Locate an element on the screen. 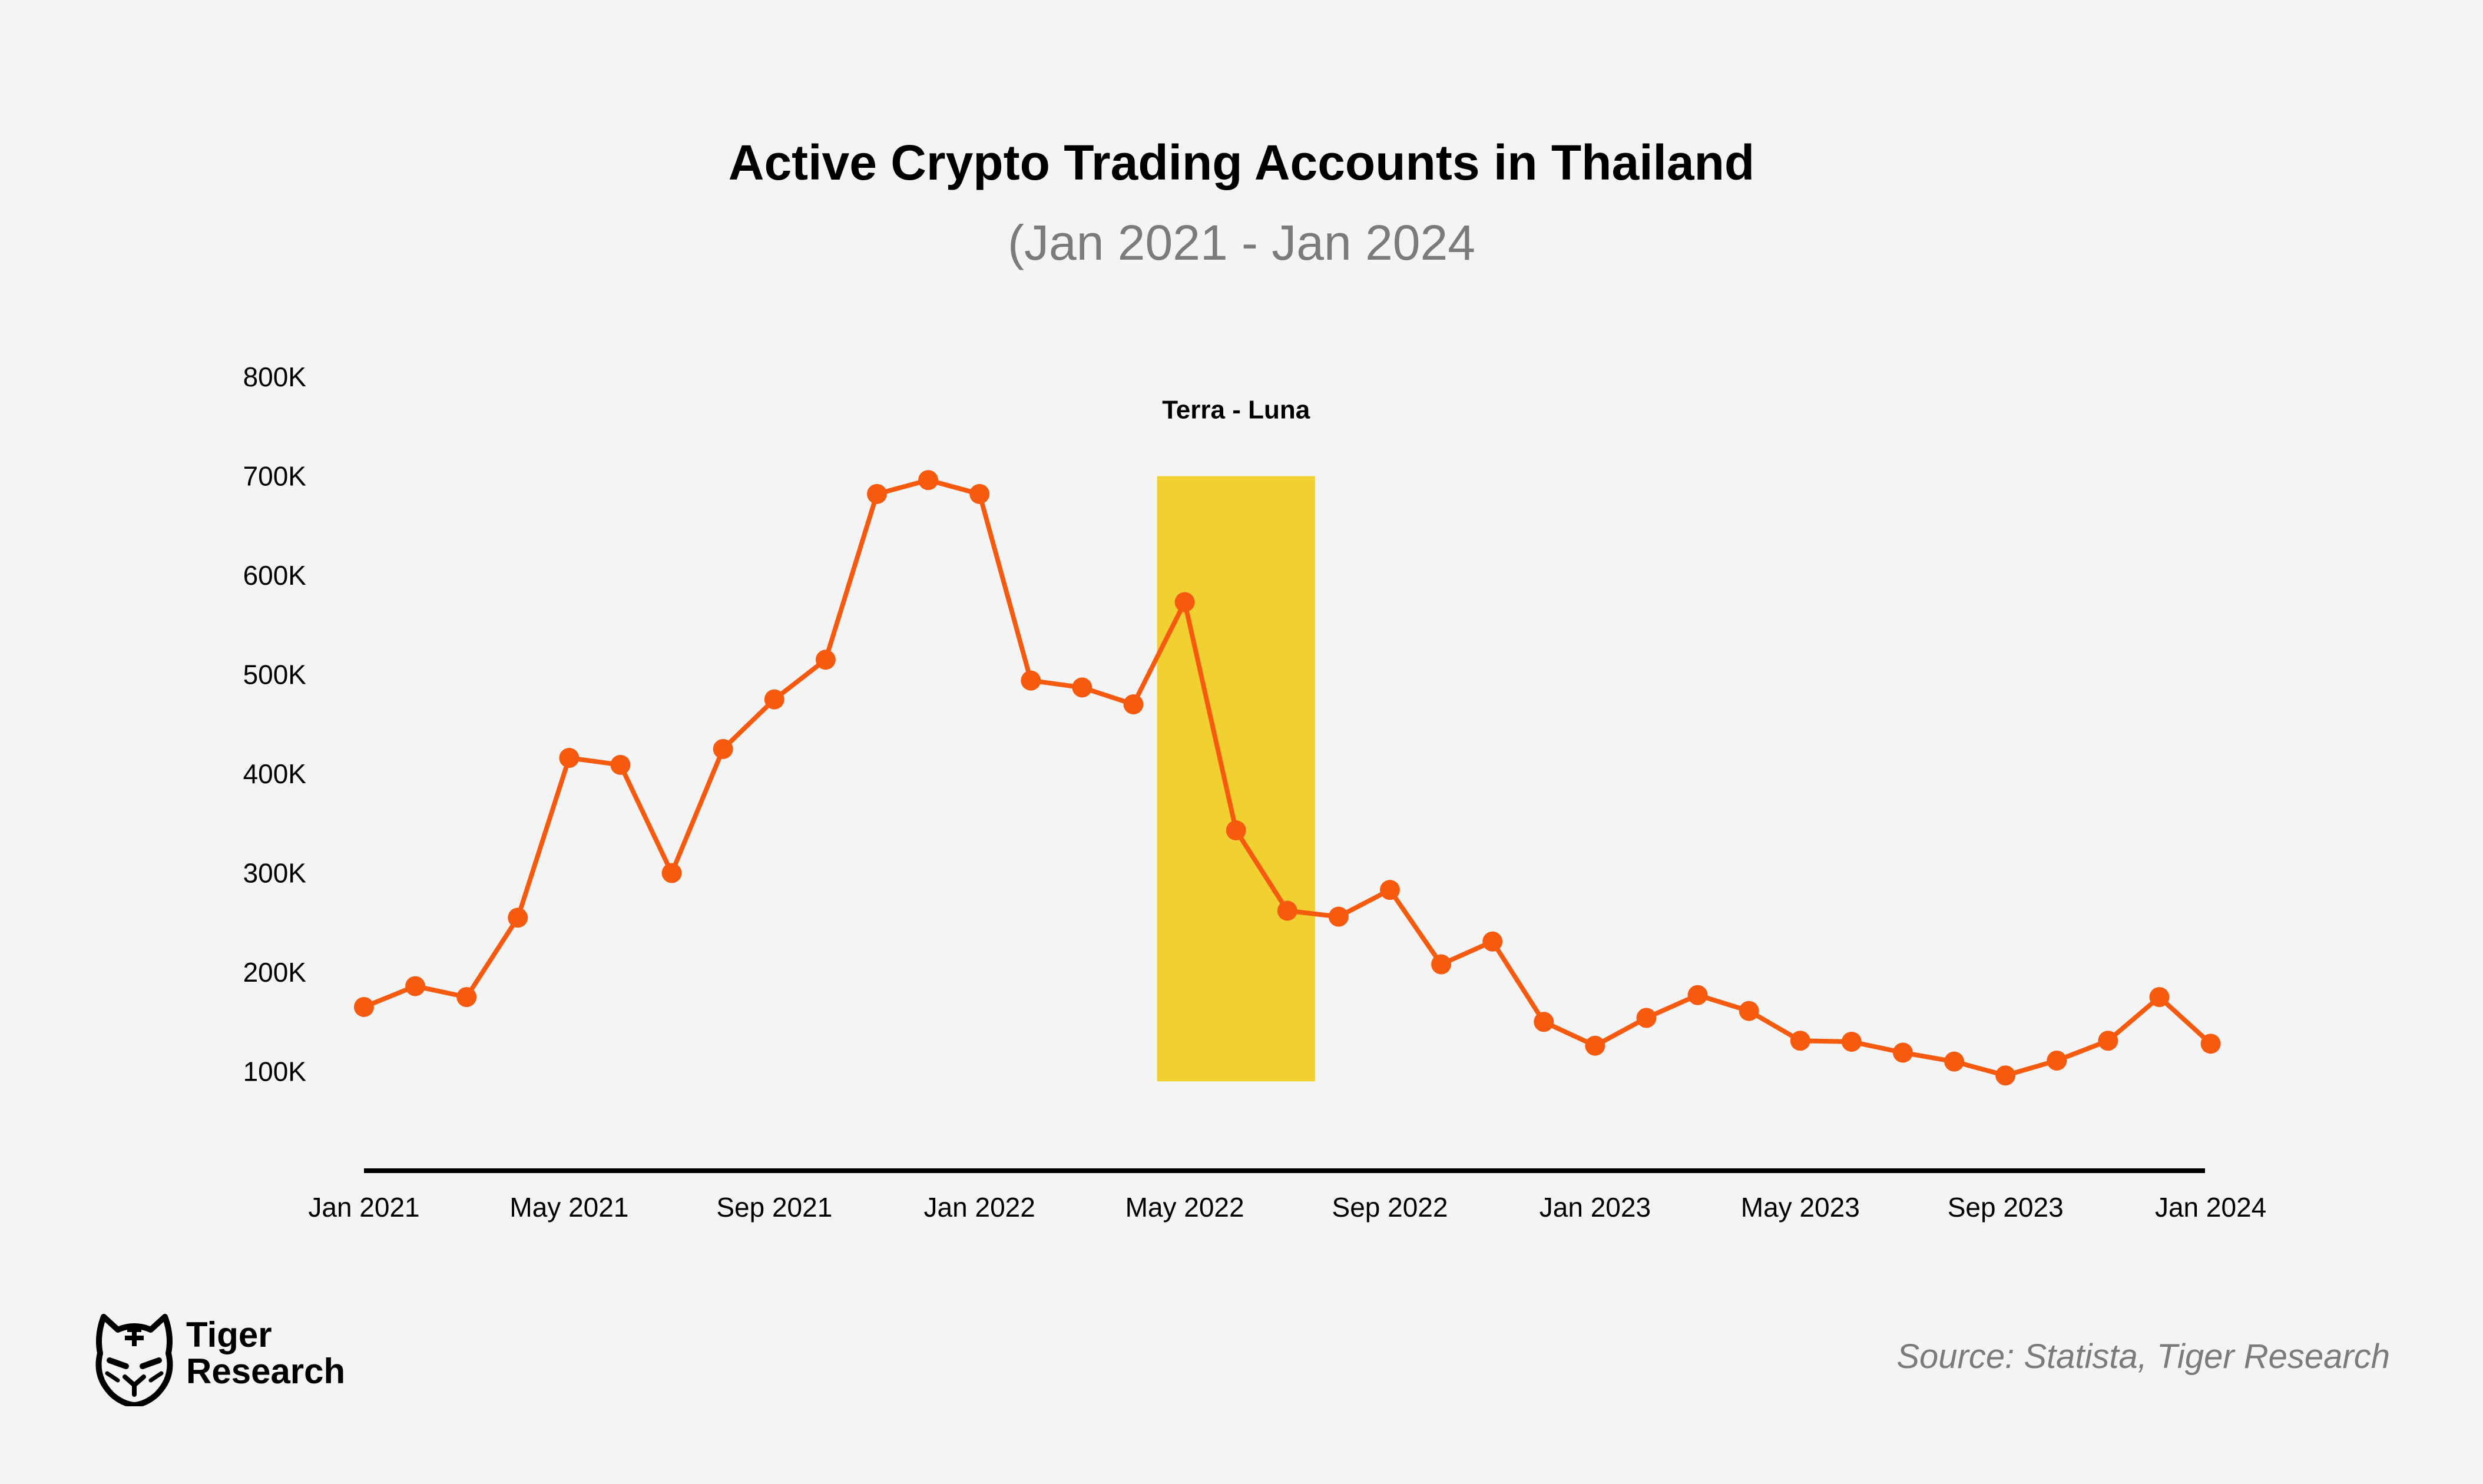  logo-wordmark: Tiger Research is located at coordinates (265, 1354).